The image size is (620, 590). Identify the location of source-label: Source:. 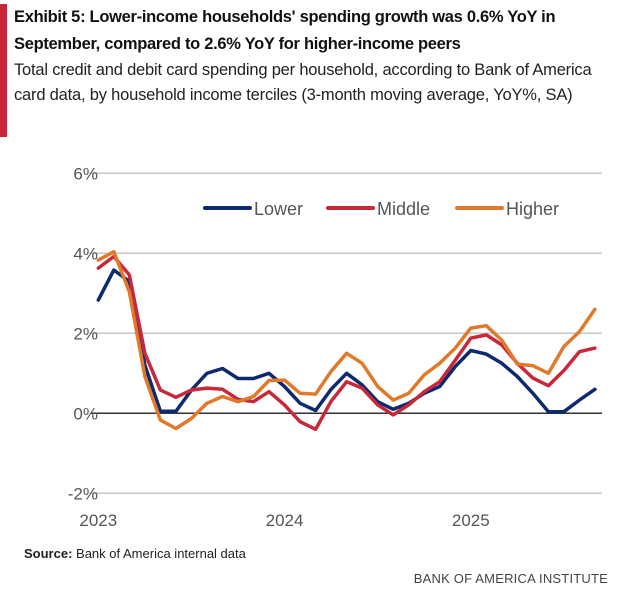
(48, 553).